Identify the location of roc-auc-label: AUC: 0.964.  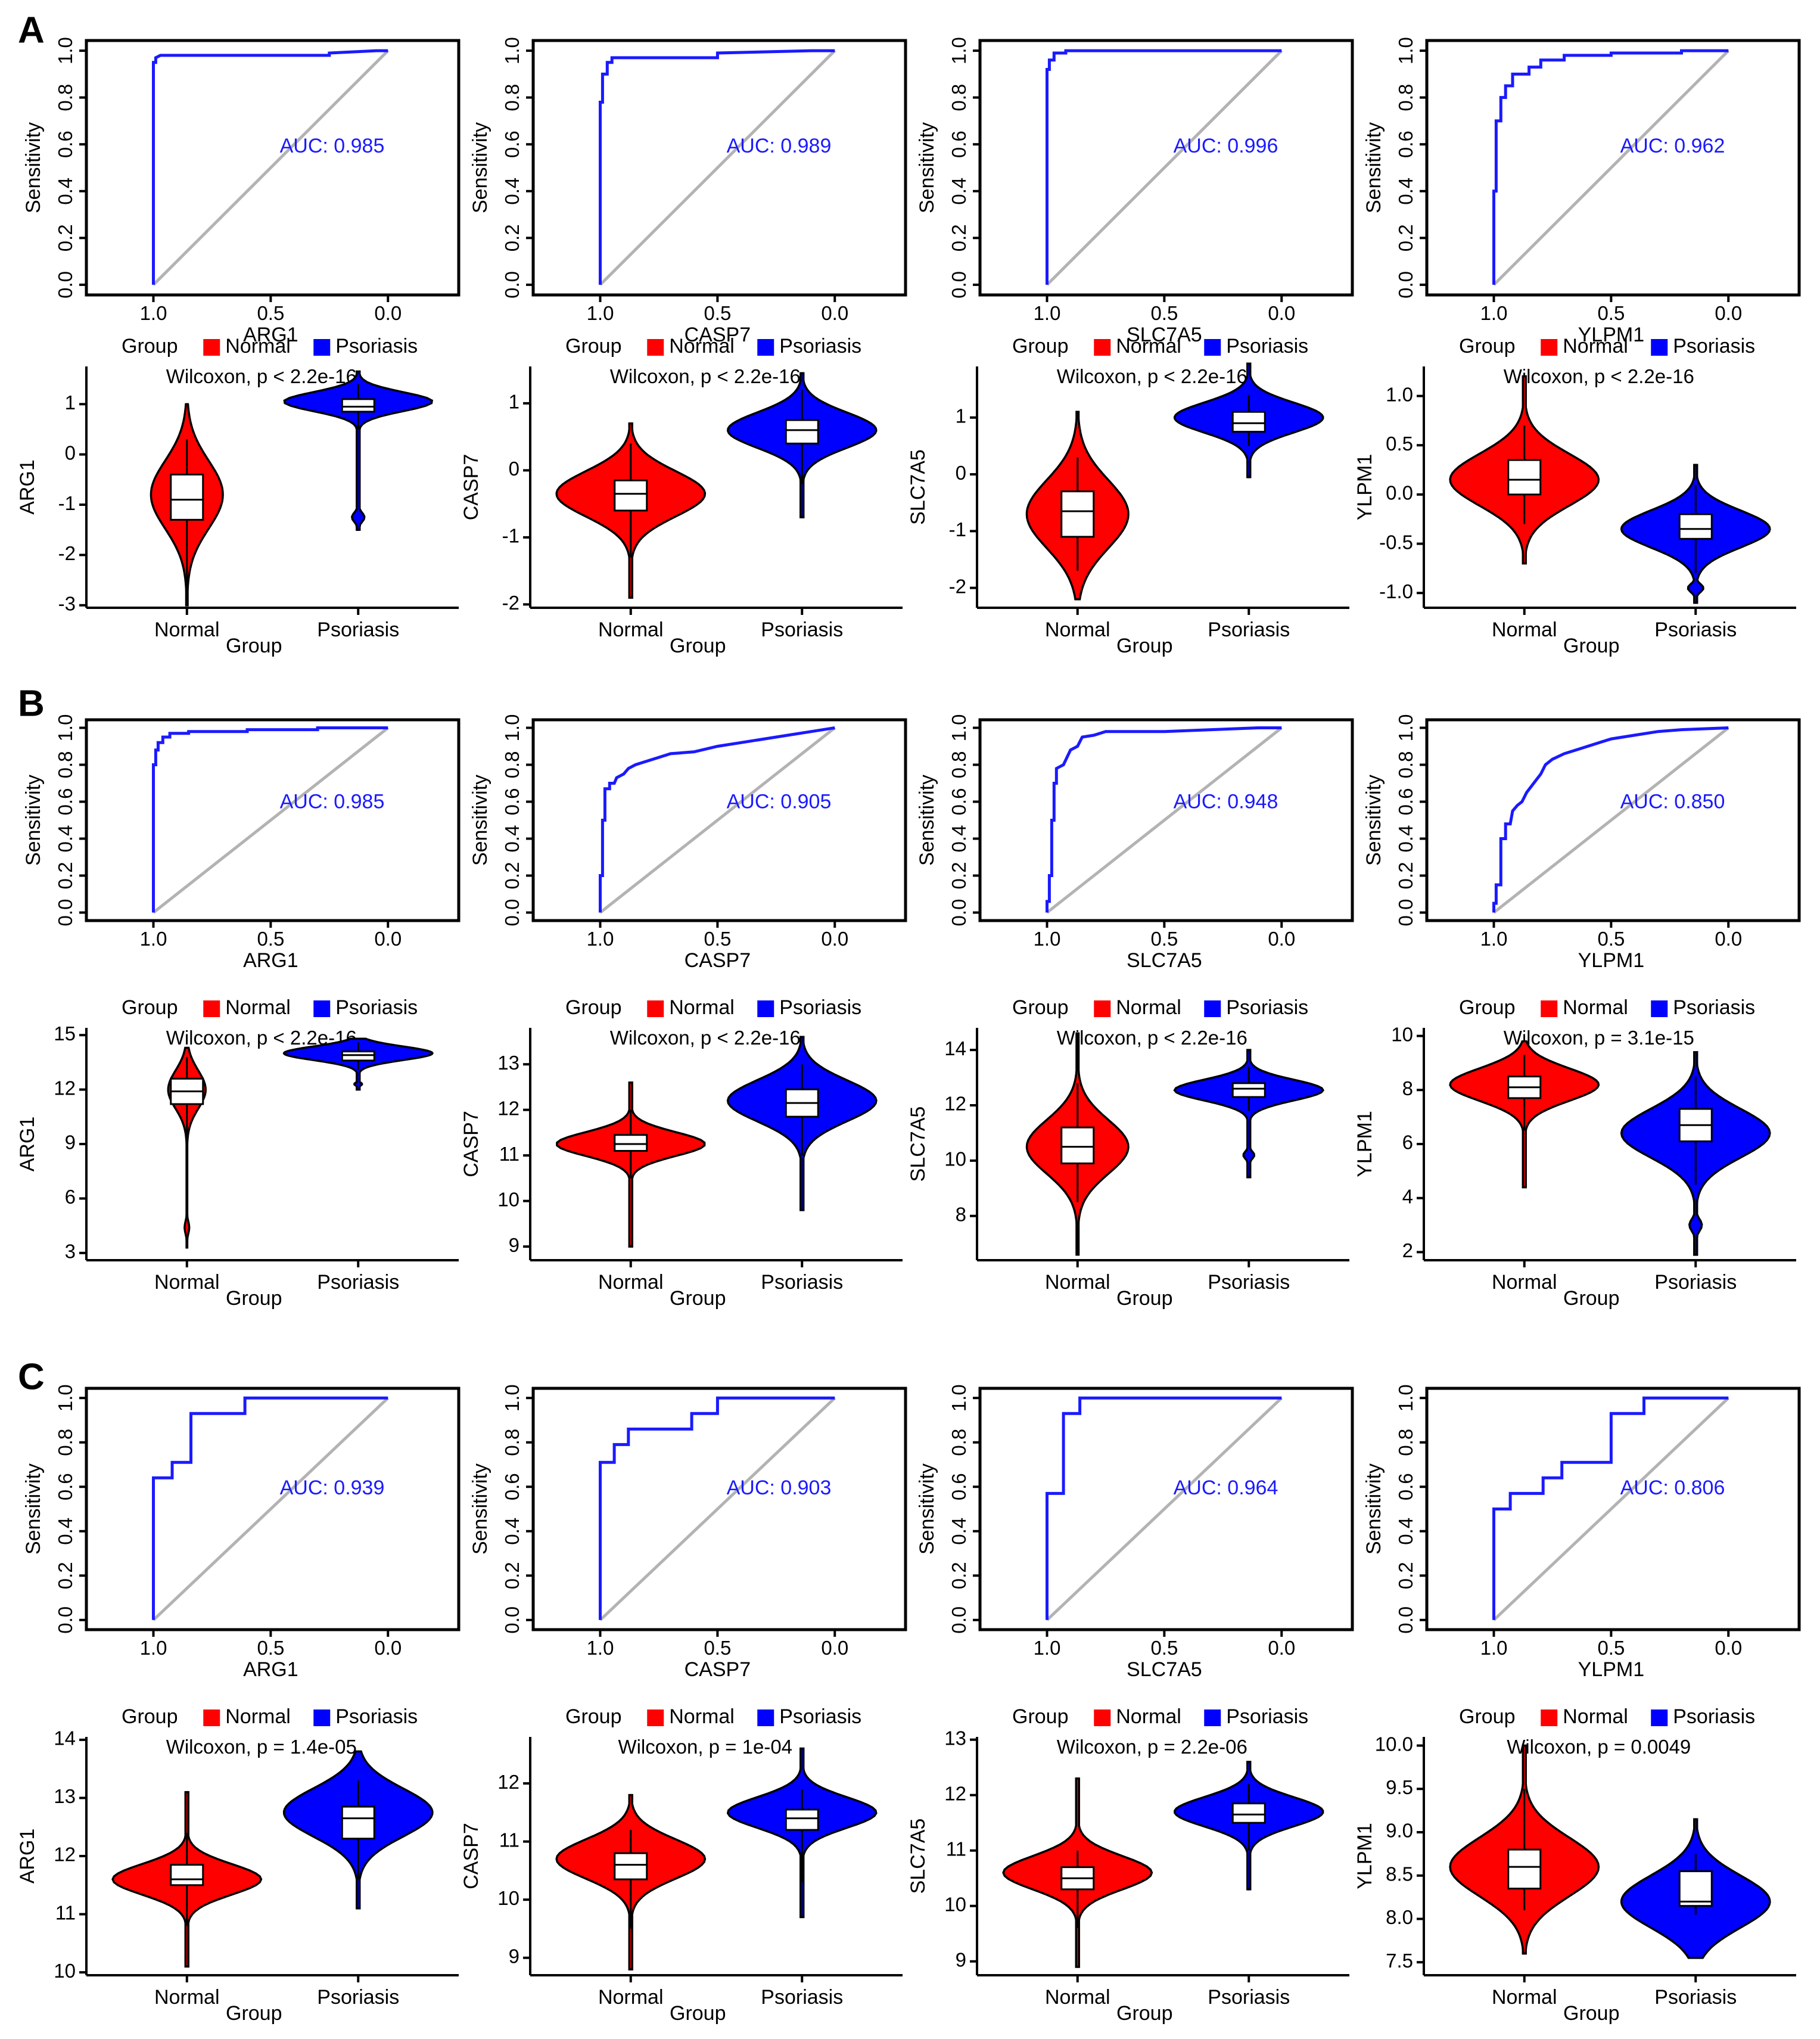
(1226, 1488).